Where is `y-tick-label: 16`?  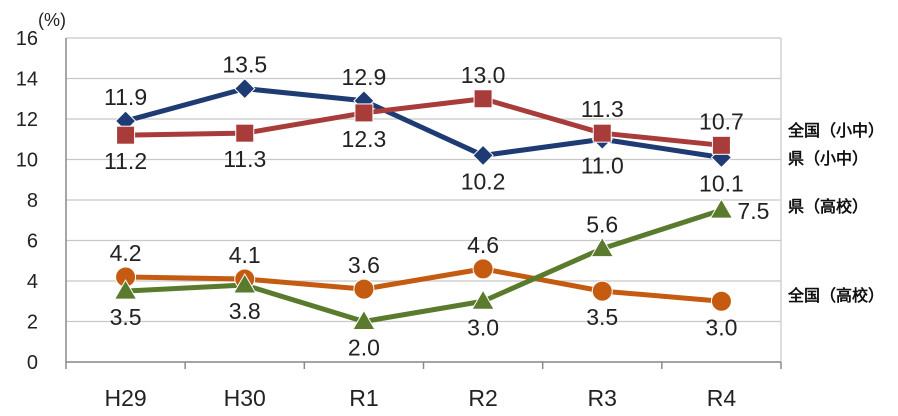 y-tick-label: 16 is located at coordinates (27, 39).